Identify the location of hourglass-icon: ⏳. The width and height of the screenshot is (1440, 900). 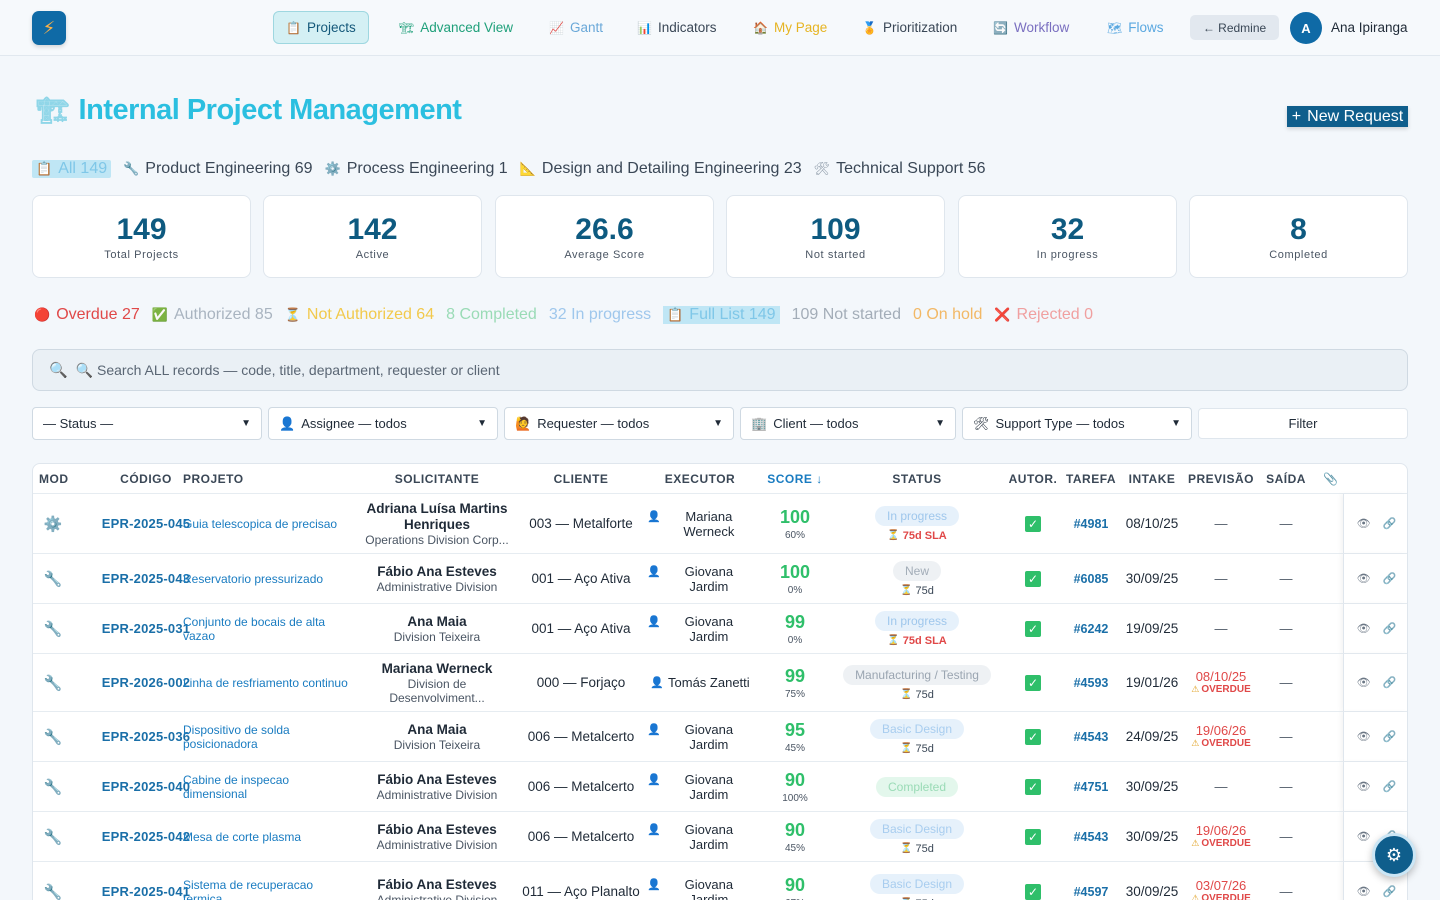
(906, 694).